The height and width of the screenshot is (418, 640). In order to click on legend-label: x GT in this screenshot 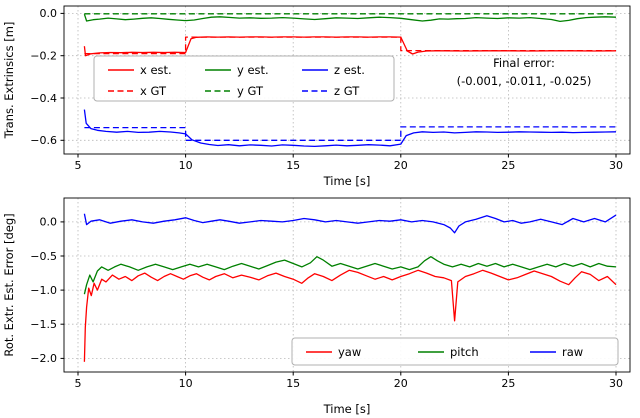, I will do `click(153, 91)`.